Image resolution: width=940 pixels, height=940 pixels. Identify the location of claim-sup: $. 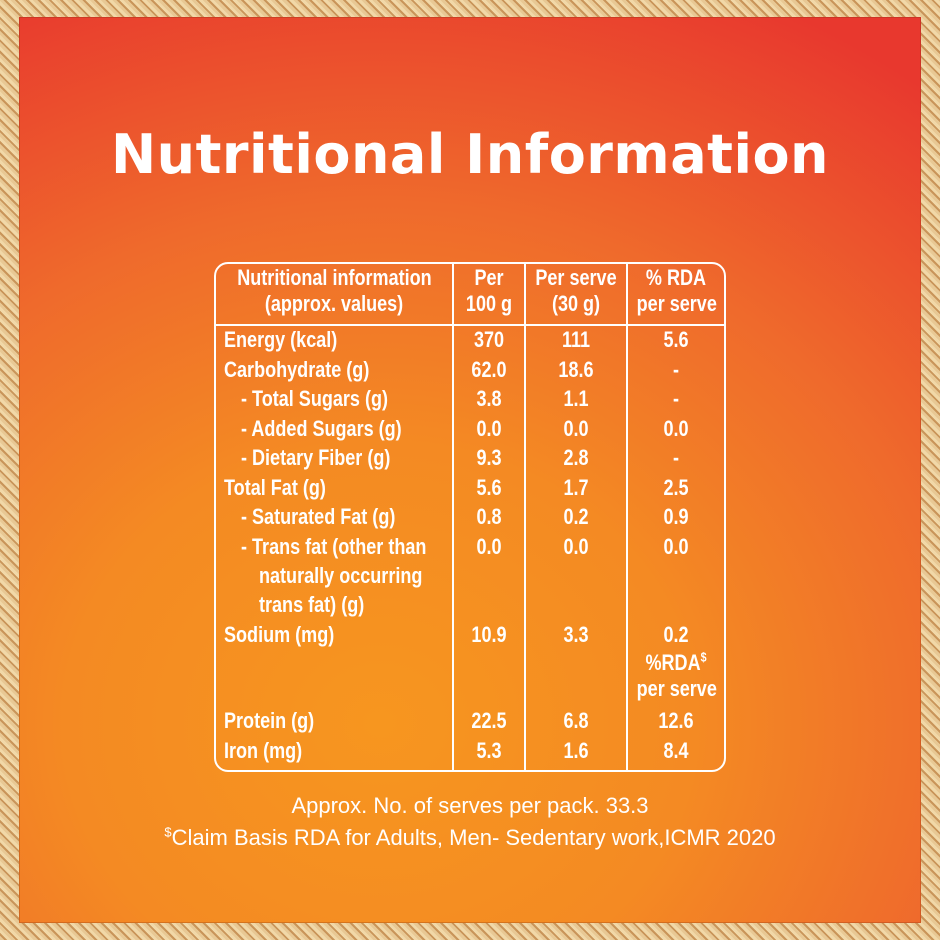
(168, 832).